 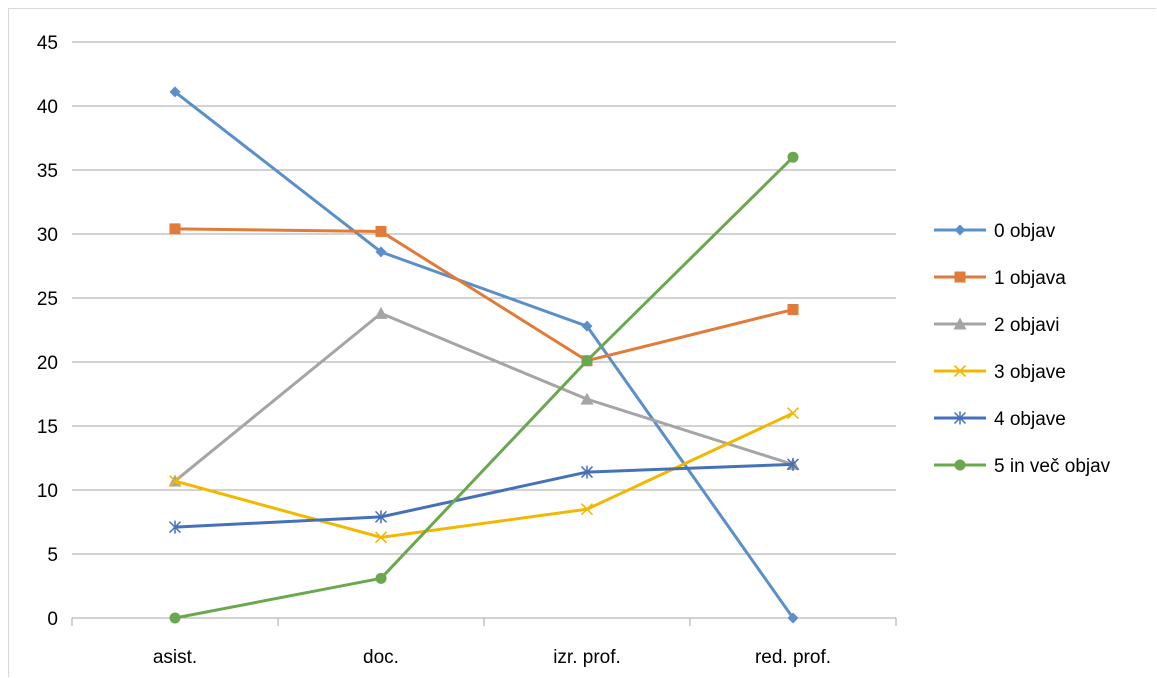 What do you see at coordinates (175, 657) in the screenshot?
I see `x-tick-label: asist.` at bounding box center [175, 657].